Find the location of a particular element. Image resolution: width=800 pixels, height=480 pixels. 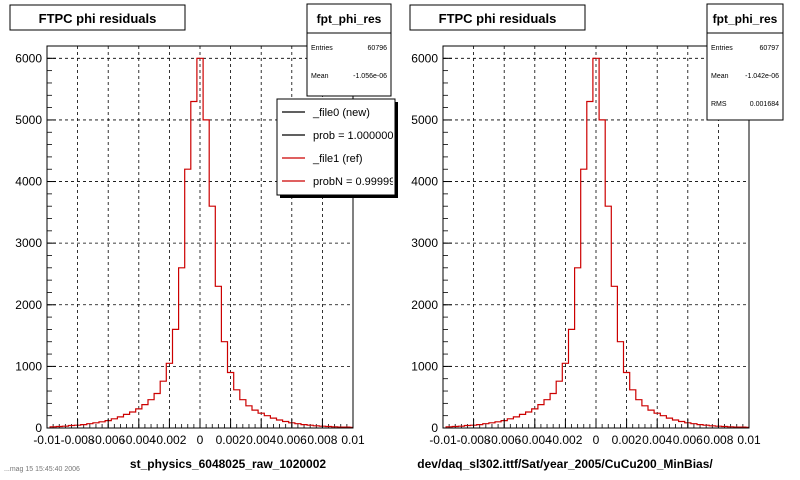

x-axis-label: st_physics_6048025_raw_1020002 is located at coordinates (228, 464).